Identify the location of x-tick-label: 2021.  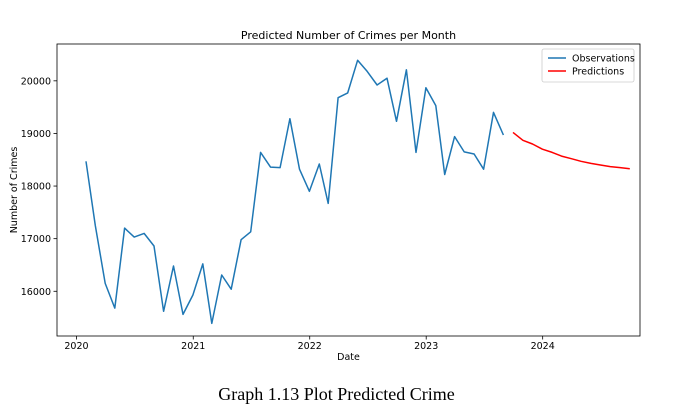
(193, 346).